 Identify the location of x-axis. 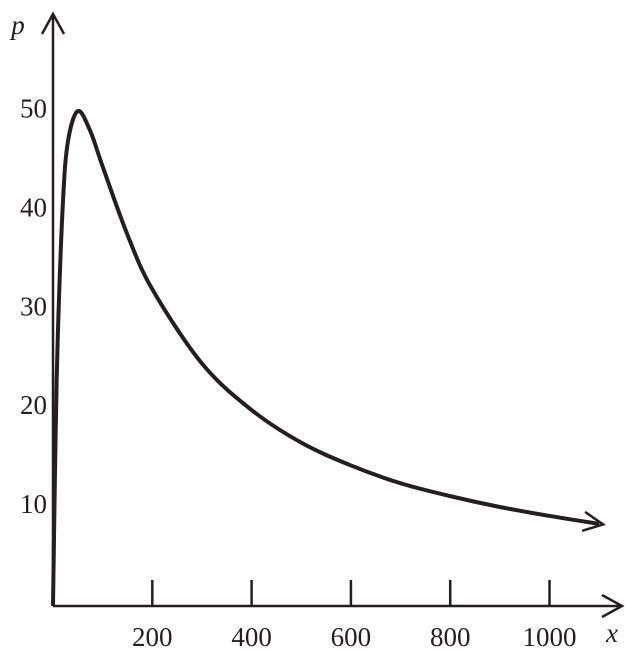
(339, 606).